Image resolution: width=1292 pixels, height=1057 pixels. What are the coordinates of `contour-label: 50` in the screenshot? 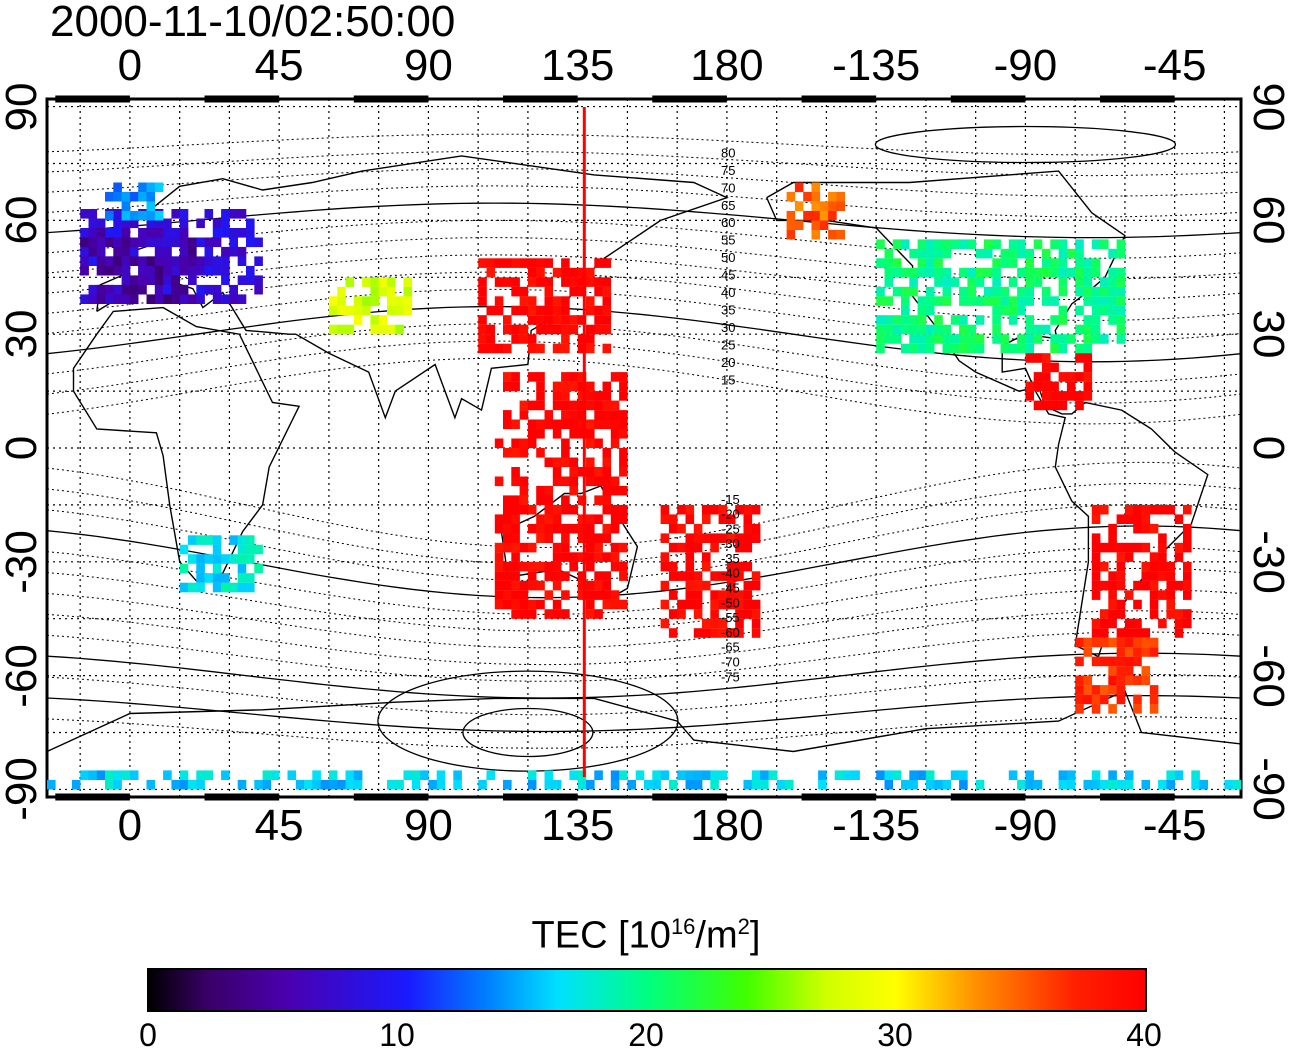 It's located at (728, 257).